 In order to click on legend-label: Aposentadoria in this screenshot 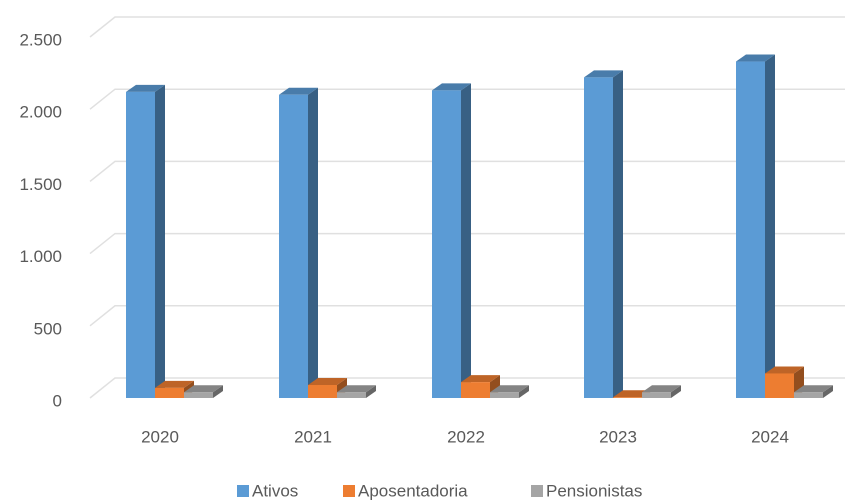, I will do `click(413, 490)`.